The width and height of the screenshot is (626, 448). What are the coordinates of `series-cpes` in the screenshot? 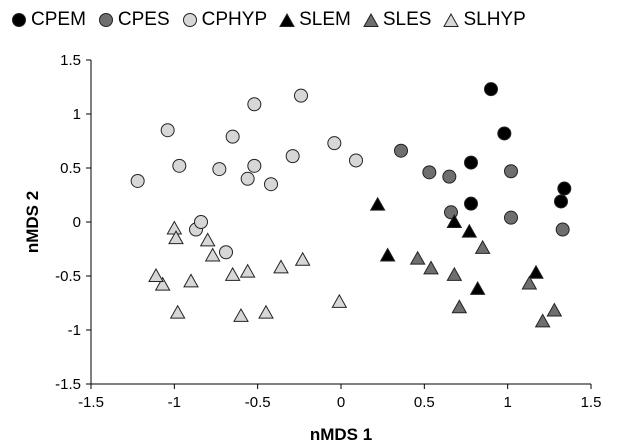 It's located at (482, 190).